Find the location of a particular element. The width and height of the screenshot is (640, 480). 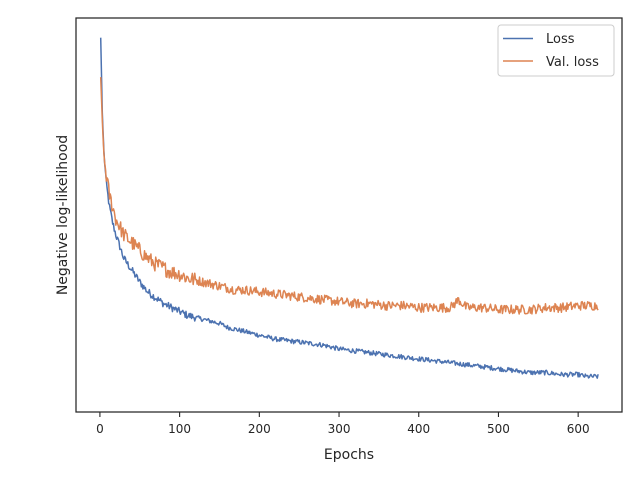

x-tick-label: 400 is located at coordinates (418, 429).